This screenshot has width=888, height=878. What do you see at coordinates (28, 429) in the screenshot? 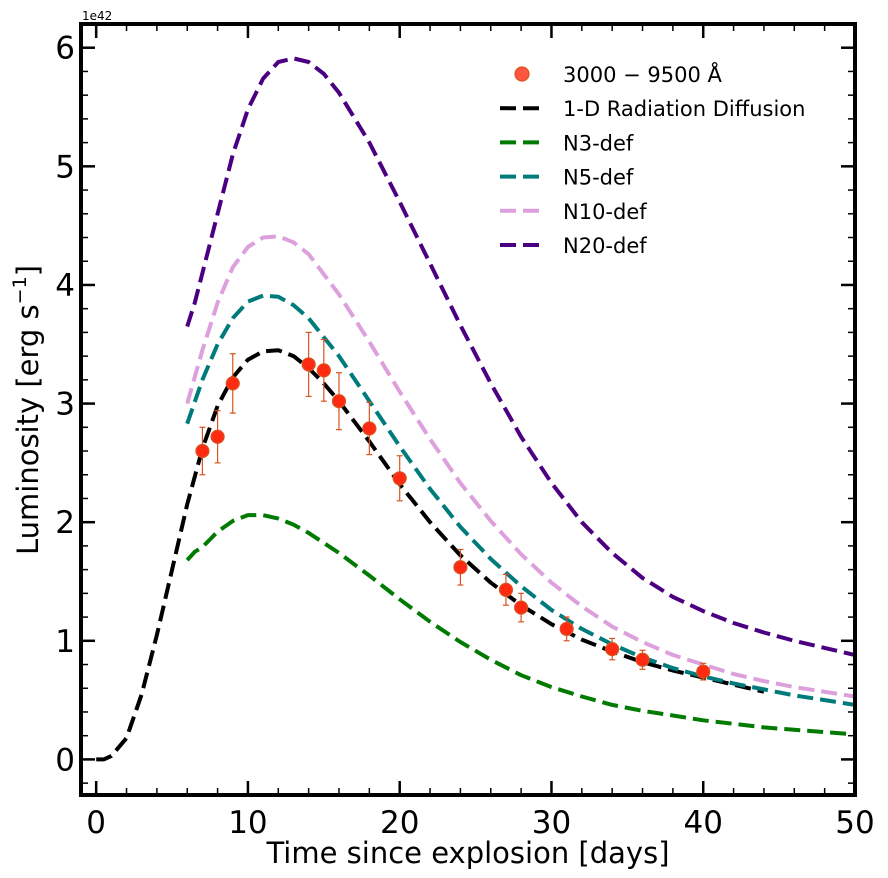
I see `y-axis-label-main: Luminosity [erg s` at bounding box center [28, 429].